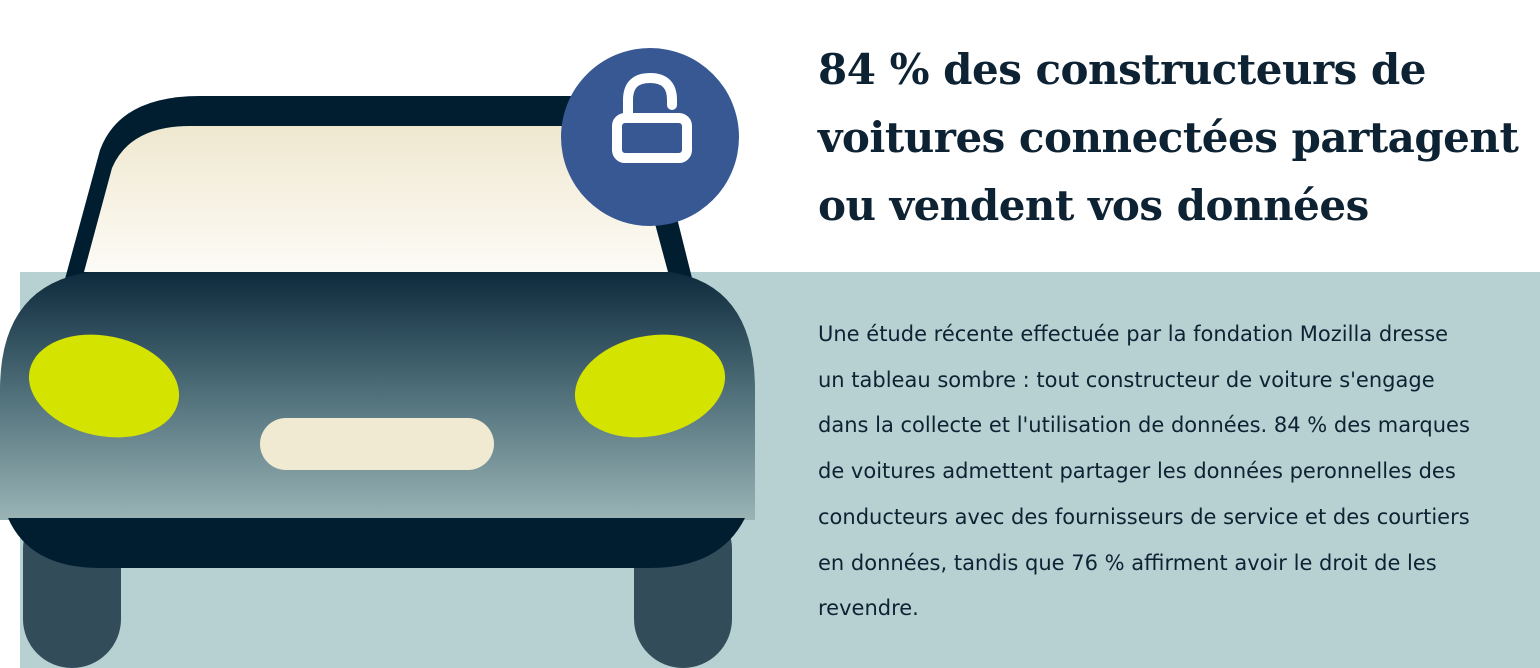 Image resolution: width=1540 pixels, height=668 pixels. What do you see at coordinates (377, 444) in the screenshot?
I see `grille` at bounding box center [377, 444].